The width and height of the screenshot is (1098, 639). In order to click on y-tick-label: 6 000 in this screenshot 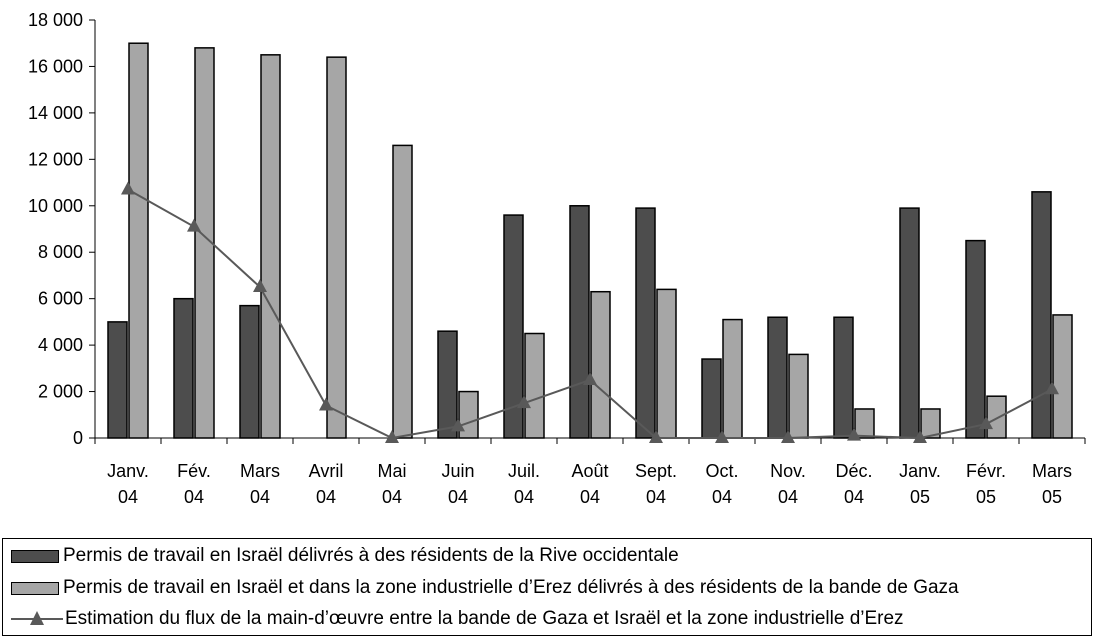, I will do `click(60, 299)`.